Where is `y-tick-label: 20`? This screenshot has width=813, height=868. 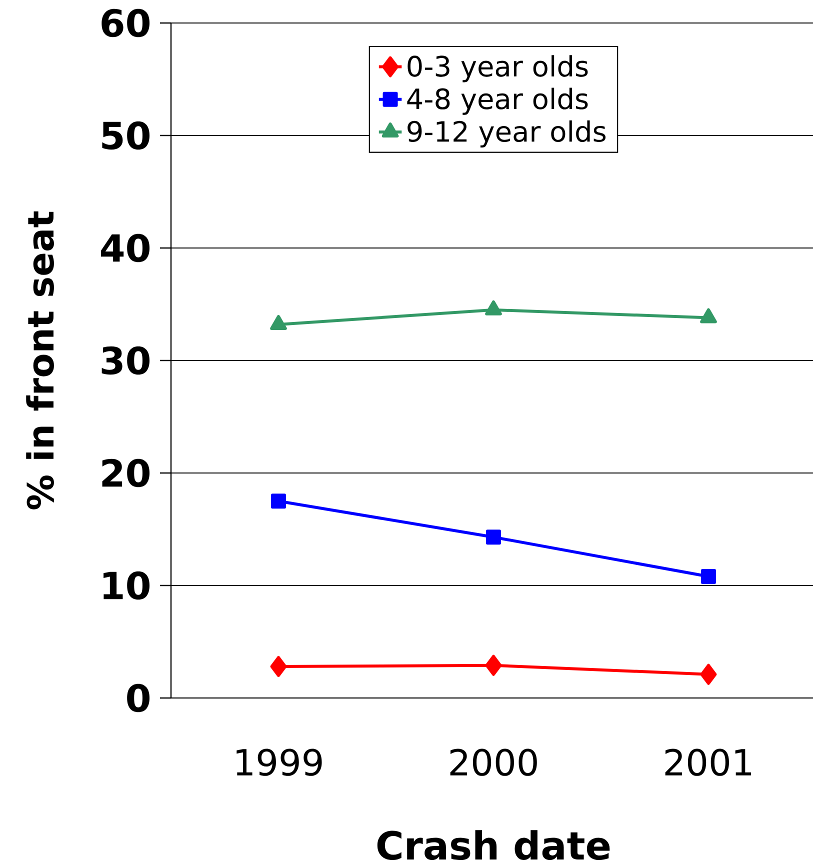
y-tick-label: 20 is located at coordinates (126, 473).